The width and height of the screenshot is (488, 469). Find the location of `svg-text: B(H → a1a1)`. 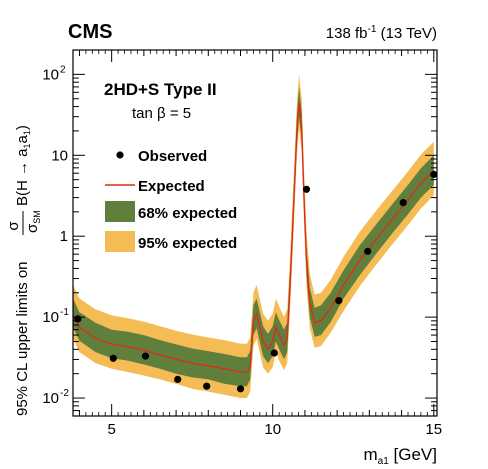

svg-text: B(H → a1a1) is located at coordinates (23, 165).